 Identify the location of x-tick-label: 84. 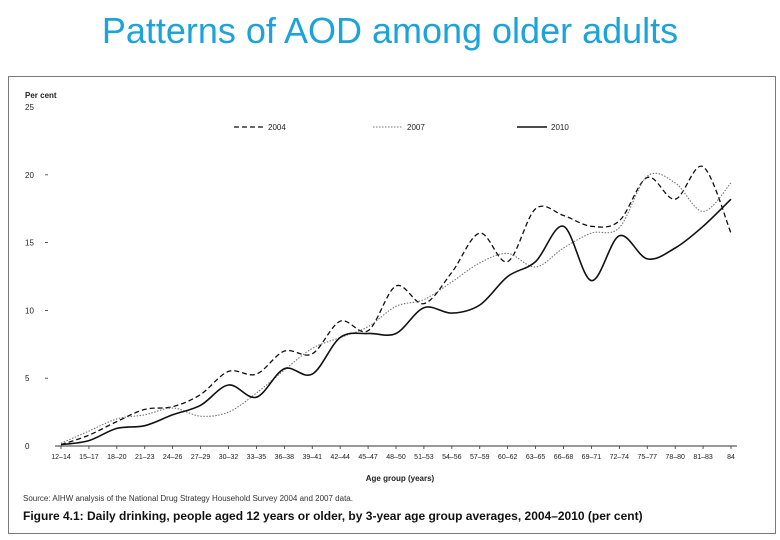
(731, 457).